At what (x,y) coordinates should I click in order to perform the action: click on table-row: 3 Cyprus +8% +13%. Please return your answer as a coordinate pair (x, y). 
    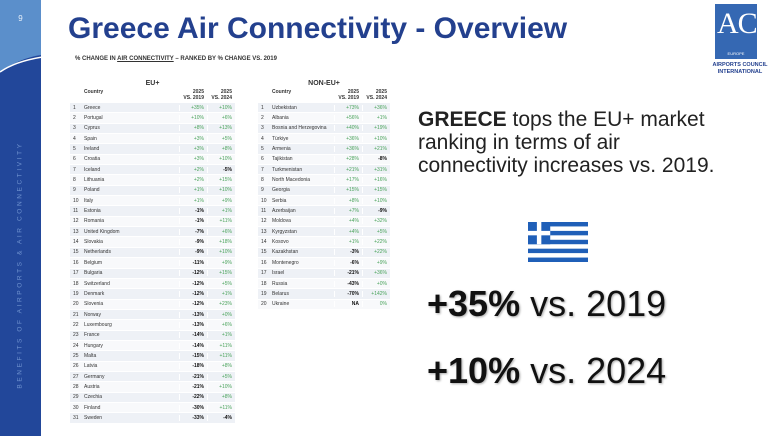
    Looking at the image, I should click on (152, 129).